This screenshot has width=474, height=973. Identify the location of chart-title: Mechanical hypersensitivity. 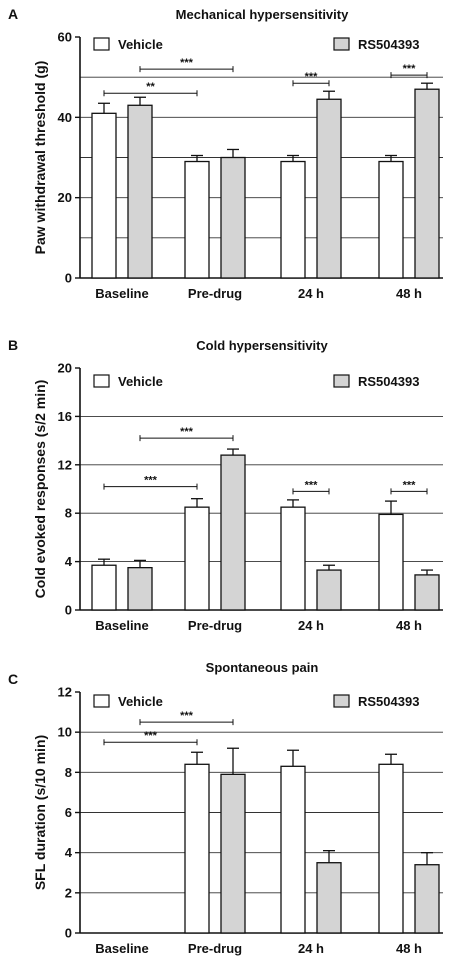
(262, 14).